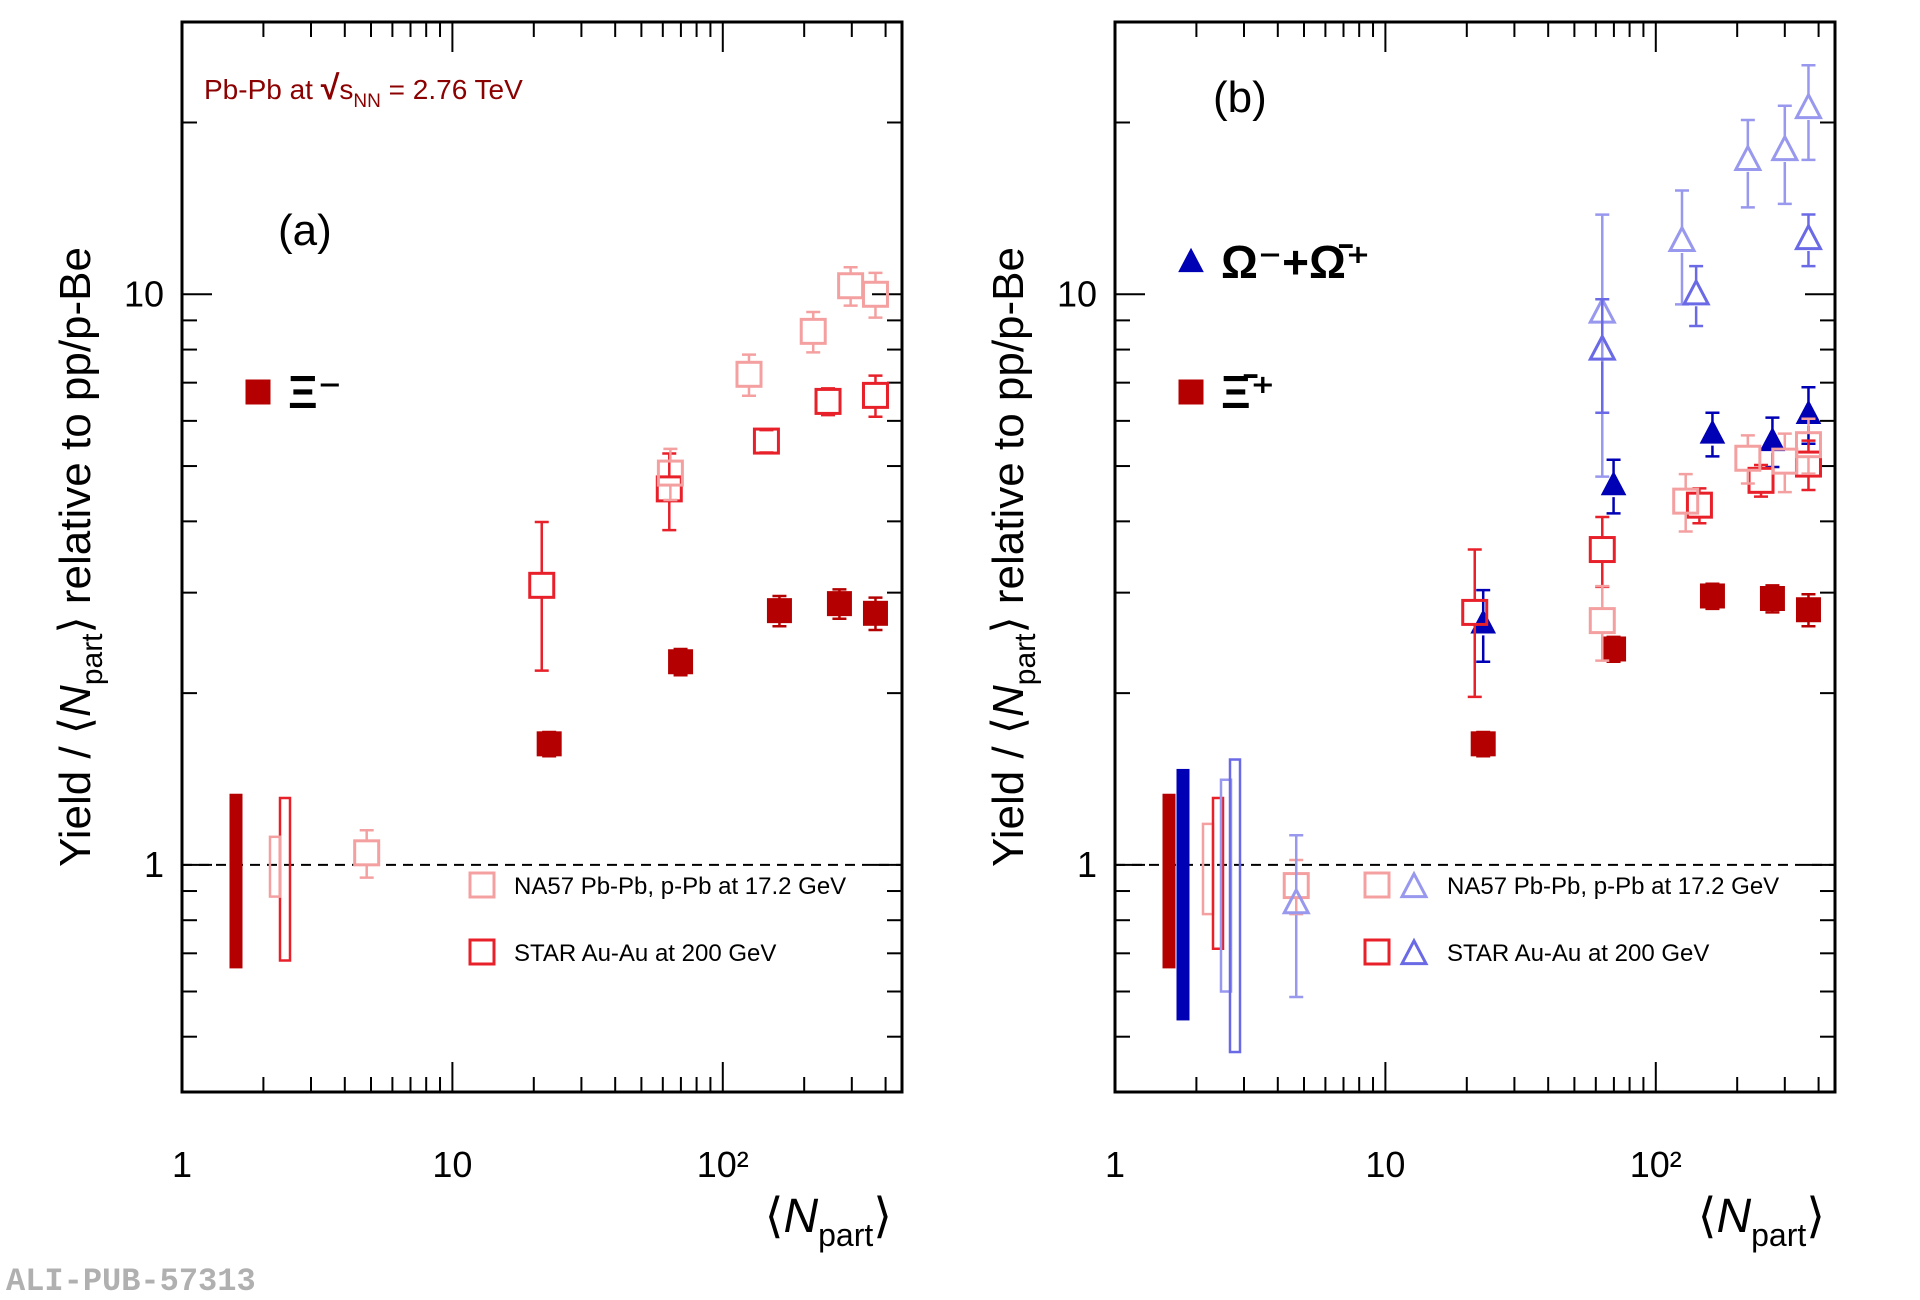  Describe the element at coordinates (262, 89) in the screenshot. I see `annotation-part: Pb-Pb at` at that location.